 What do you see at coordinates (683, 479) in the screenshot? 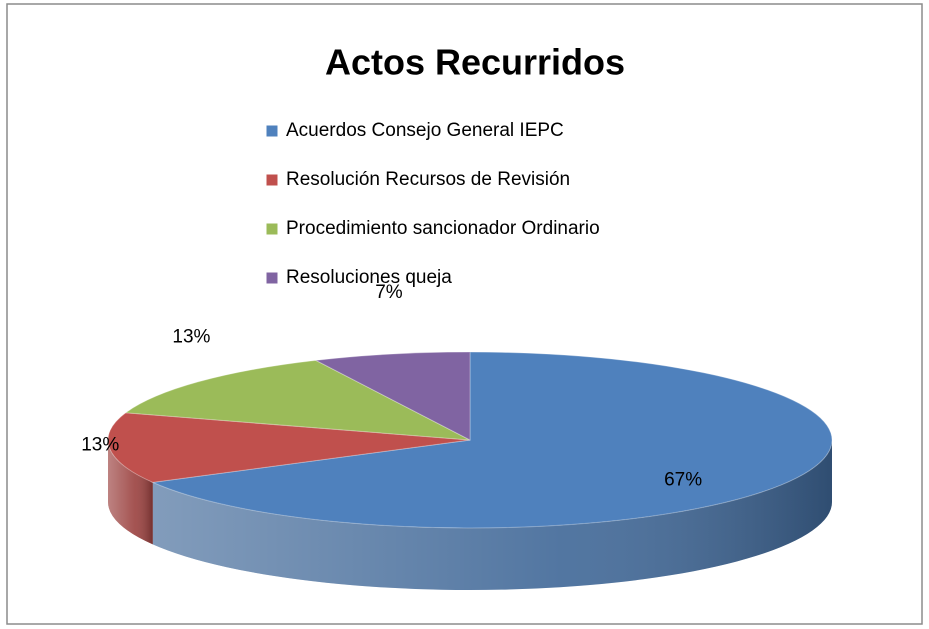
I see `data-label: 67%` at bounding box center [683, 479].